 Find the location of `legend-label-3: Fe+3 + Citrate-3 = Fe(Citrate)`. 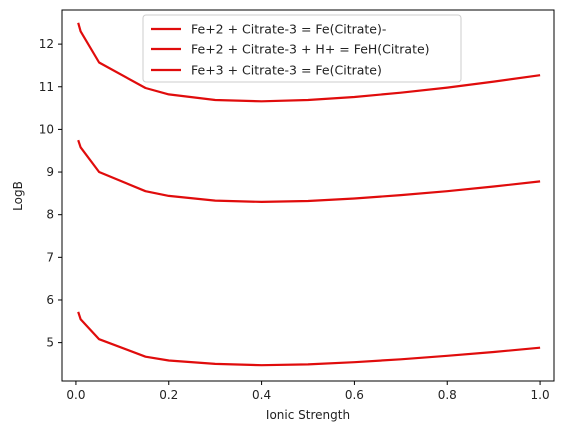

legend-label-3: Fe+3 + Citrate-3 = Fe(Citrate) is located at coordinates (286, 70).